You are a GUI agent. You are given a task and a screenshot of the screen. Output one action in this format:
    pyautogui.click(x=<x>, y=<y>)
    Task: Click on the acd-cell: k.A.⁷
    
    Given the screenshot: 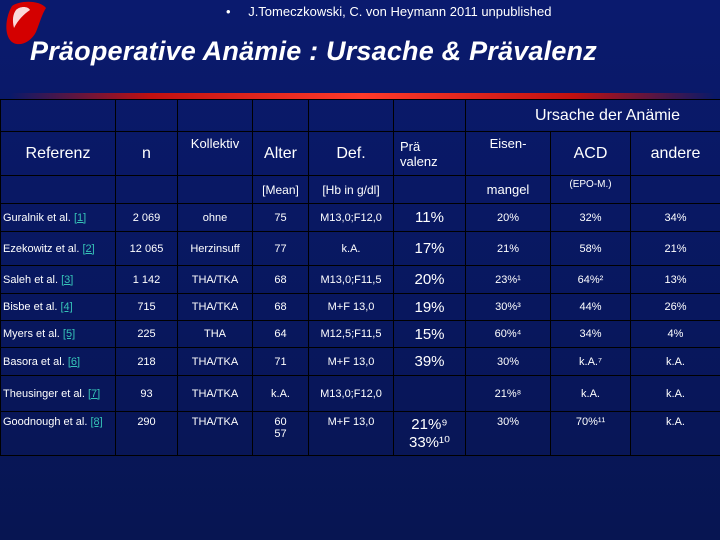 What is the action you would take?
    pyautogui.click(x=590, y=361)
    